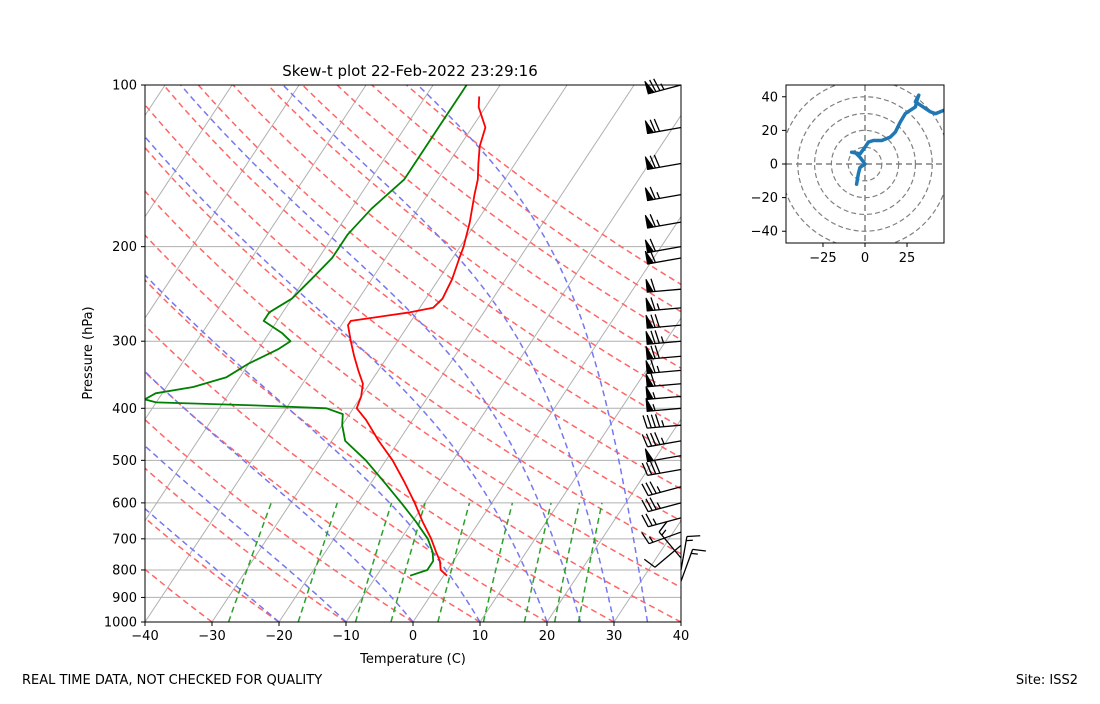 This screenshot has width=1100, height=704. What do you see at coordinates (172, 680) in the screenshot?
I see `quality-disclaimer: REAL TIME DATA, NOT CHECKED FOR QUALITY` at bounding box center [172, 680].